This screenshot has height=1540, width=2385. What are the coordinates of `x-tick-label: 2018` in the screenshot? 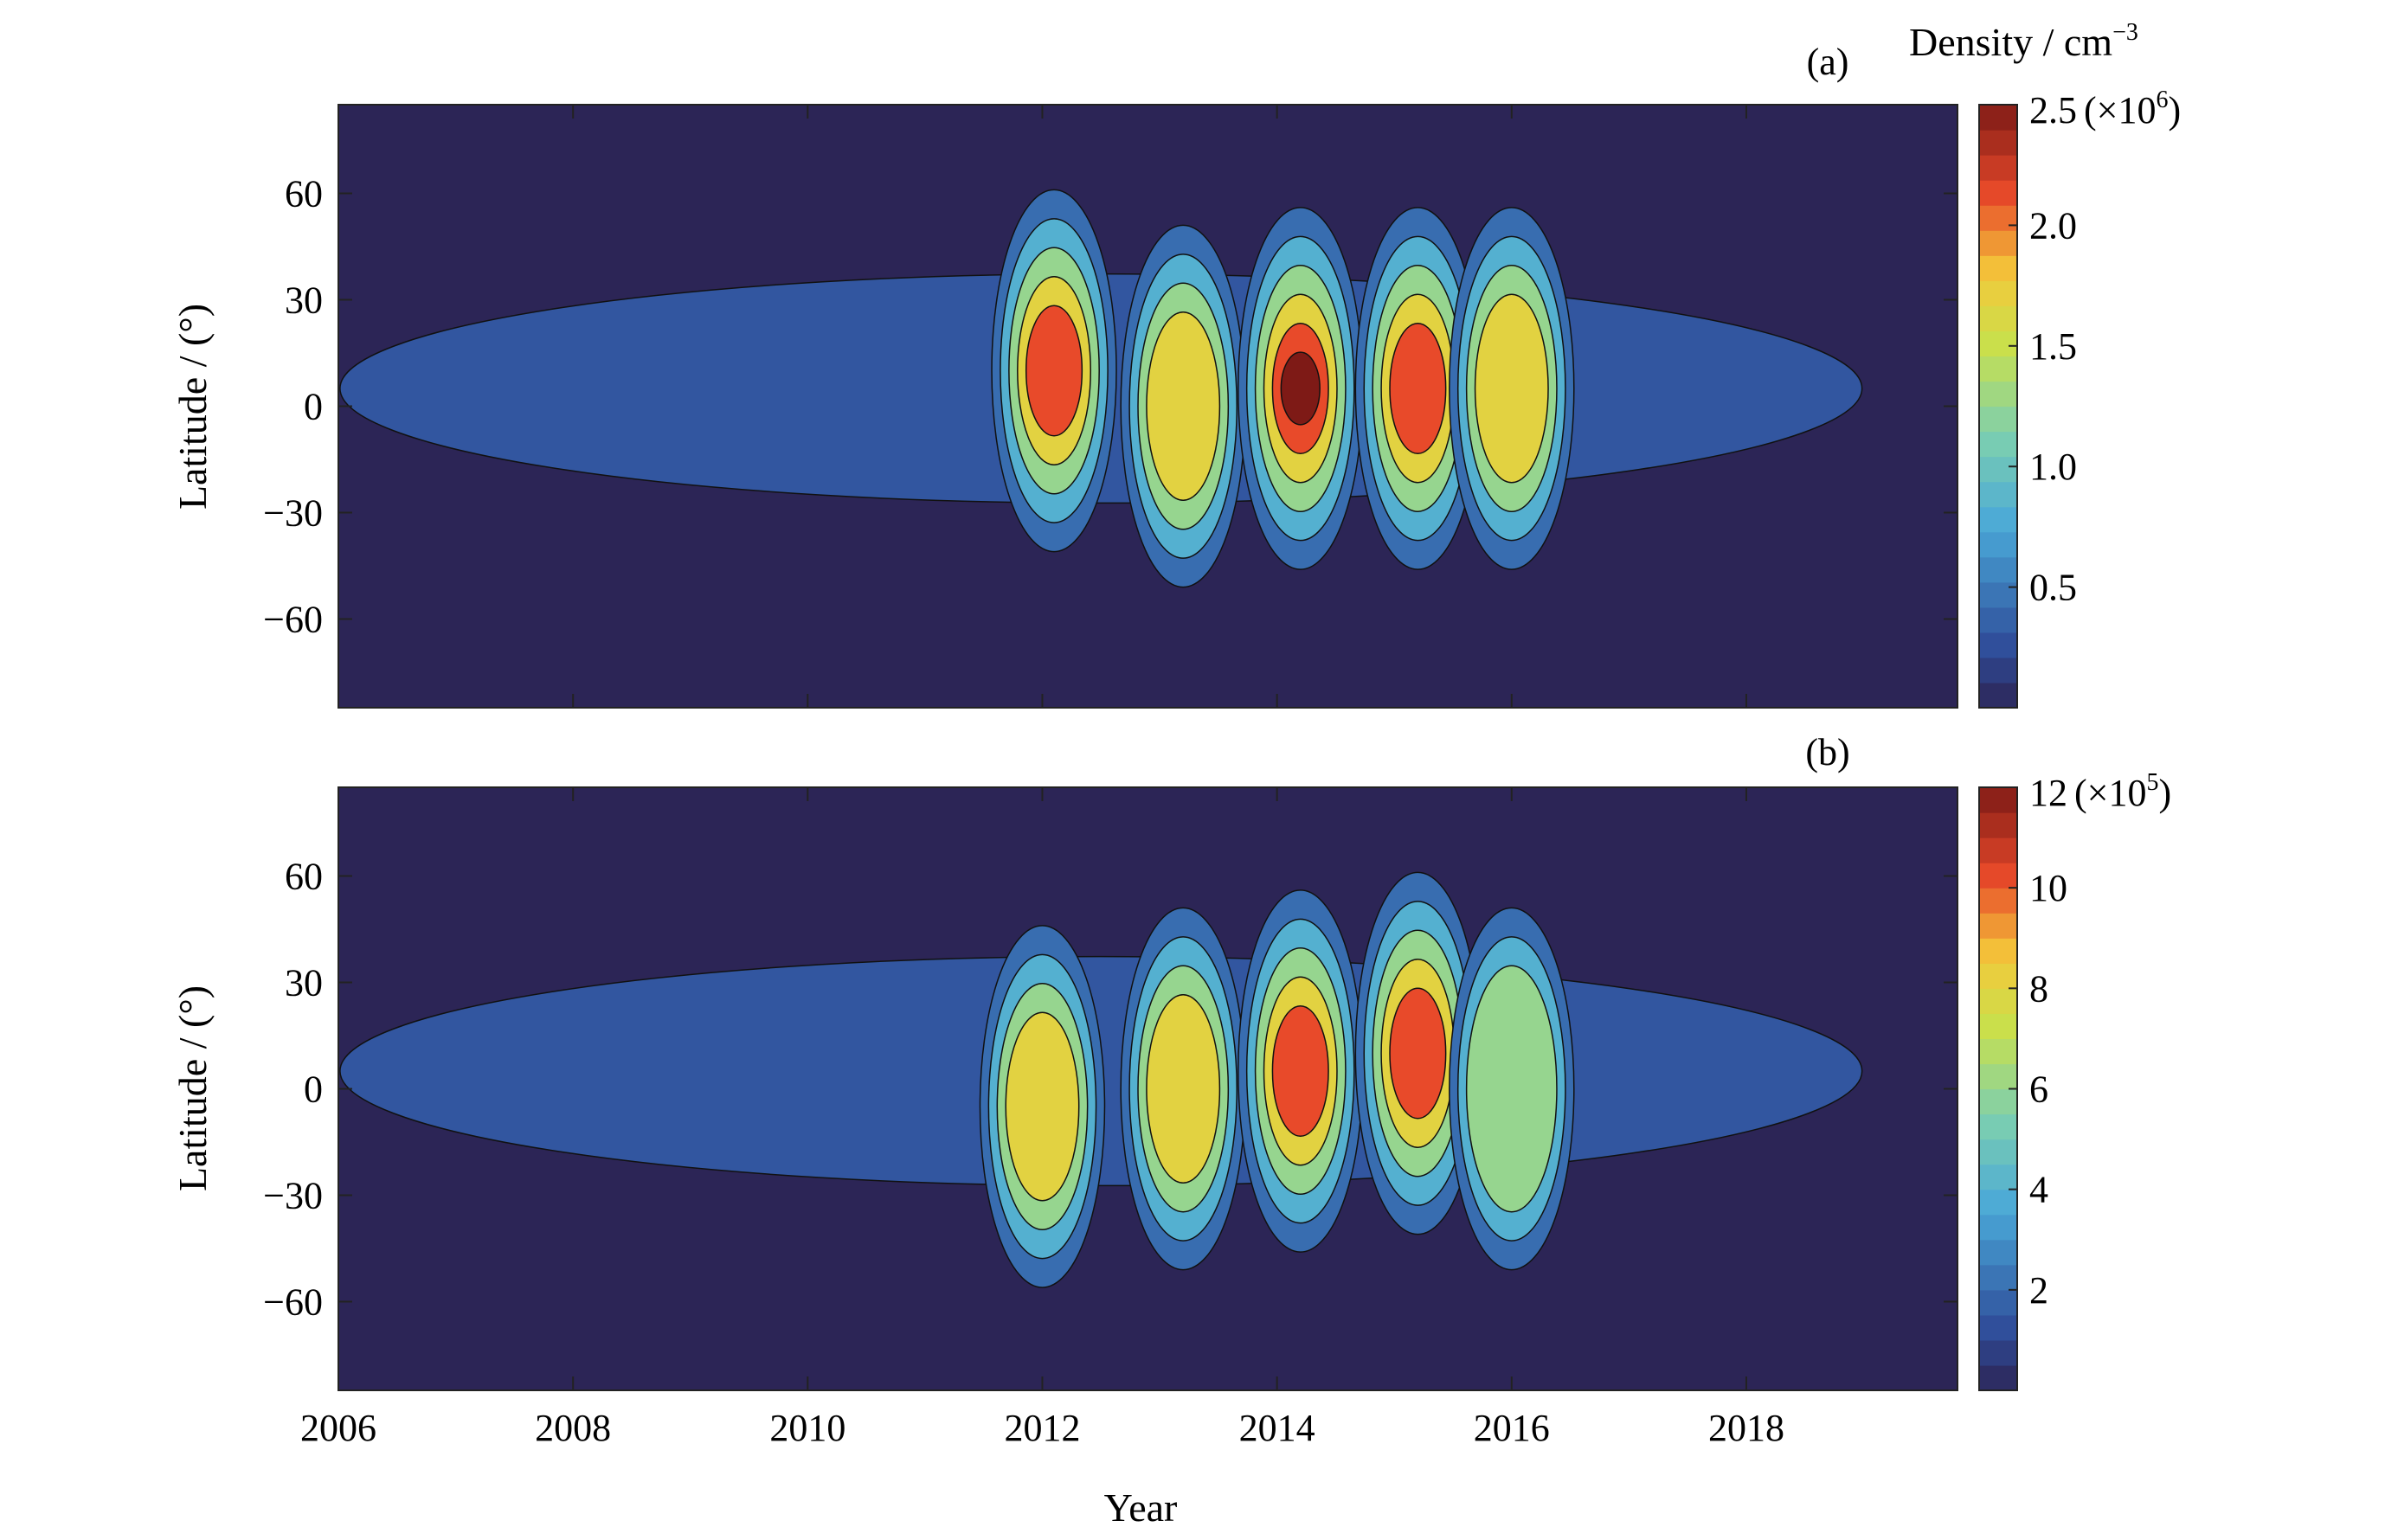 It's located at (1746, 1428).